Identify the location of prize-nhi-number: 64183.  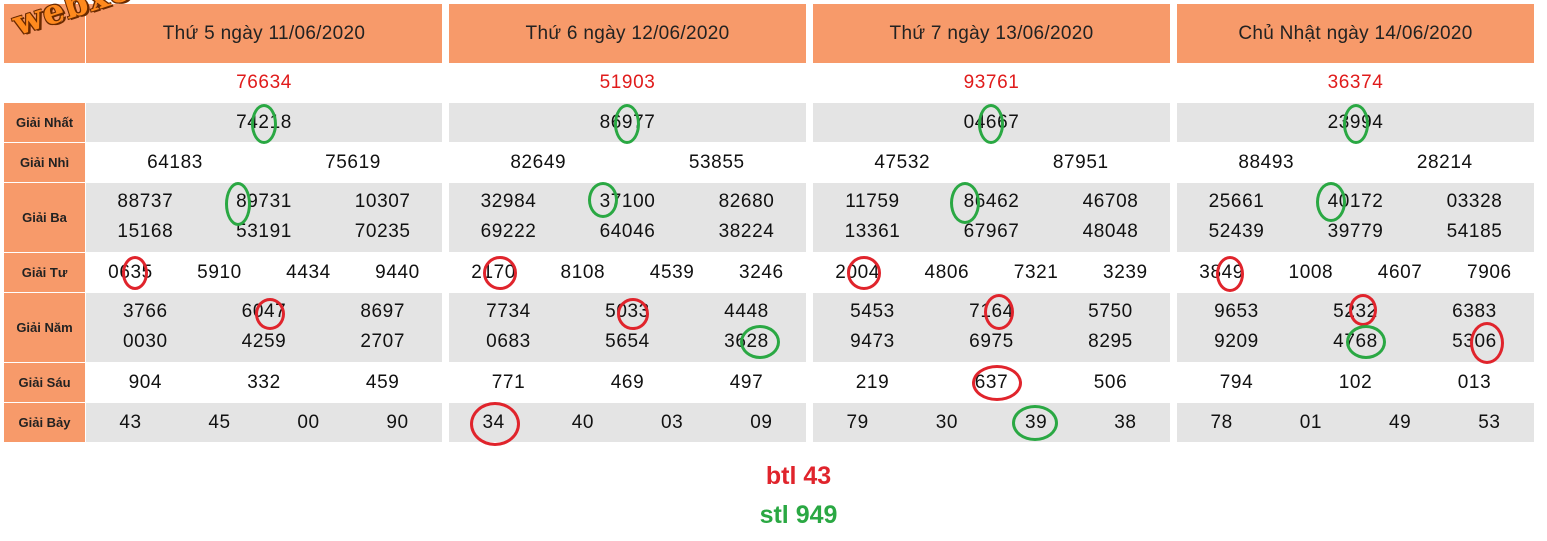
(175, 162).